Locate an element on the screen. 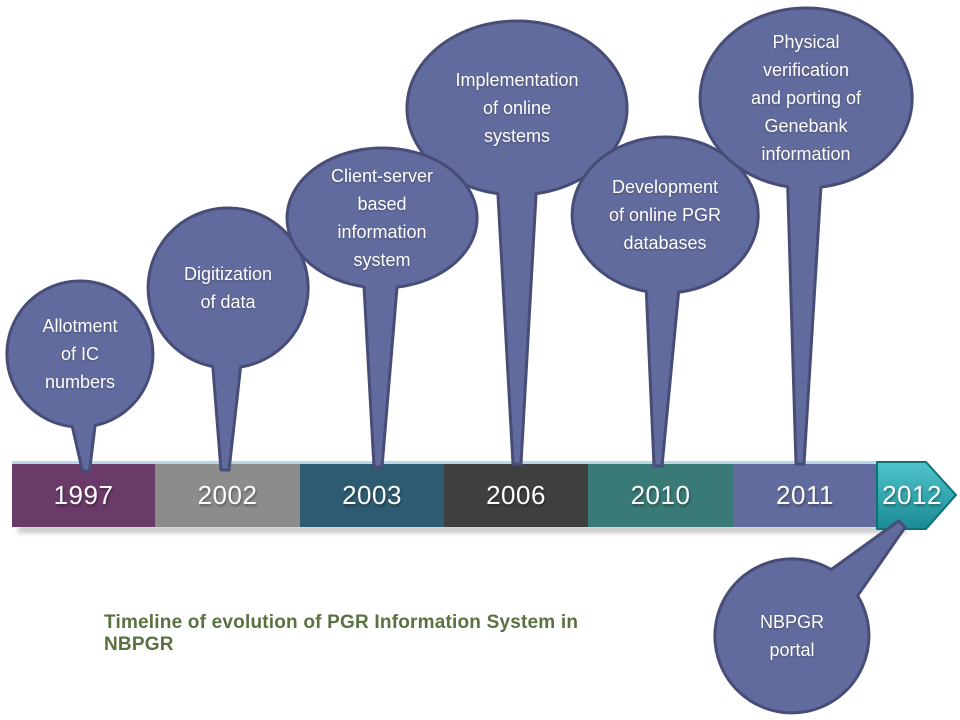  segment-2012-arrow is located at coordinates (916, 495).